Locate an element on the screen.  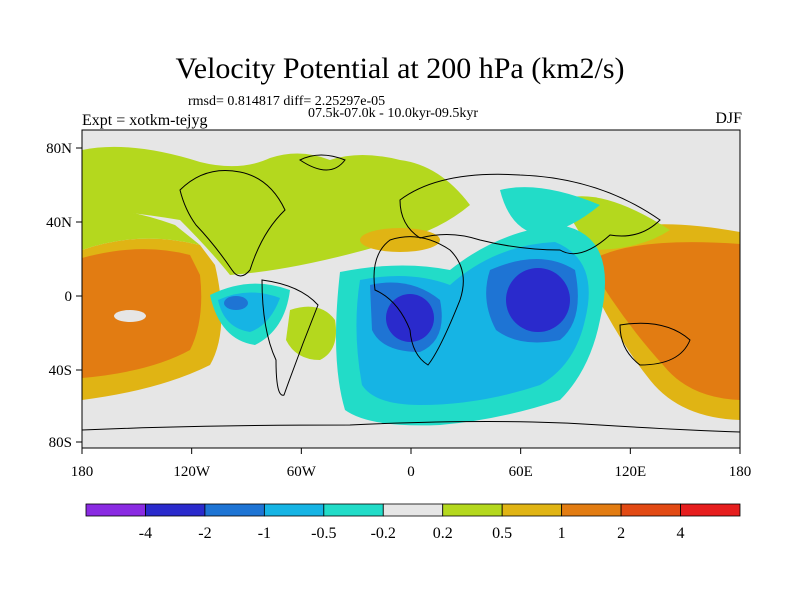
experiment-label: Expt = xotkm-tejyg is located at coordinates (145, 120).